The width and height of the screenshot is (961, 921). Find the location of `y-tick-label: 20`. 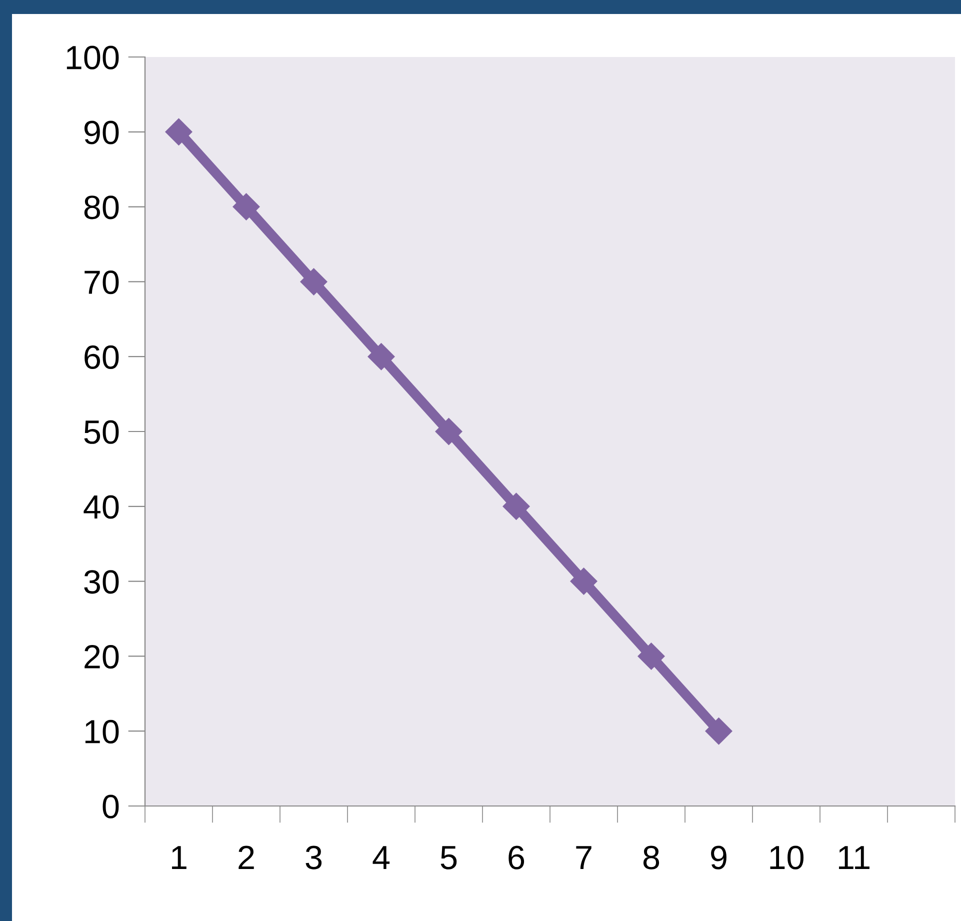

y-tick-label: 20 is located at coordinates (101, 657).